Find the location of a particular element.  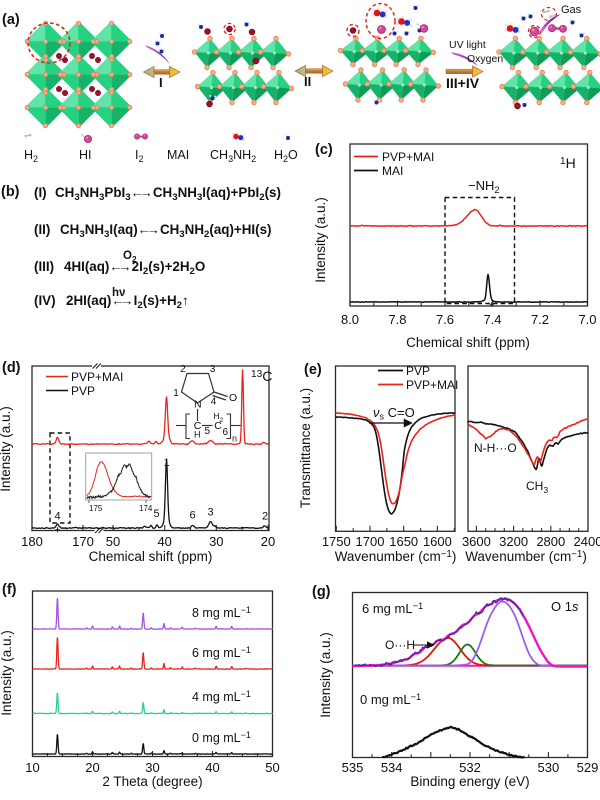

svg-text: 8.0 is located at coordinates (350, 319).